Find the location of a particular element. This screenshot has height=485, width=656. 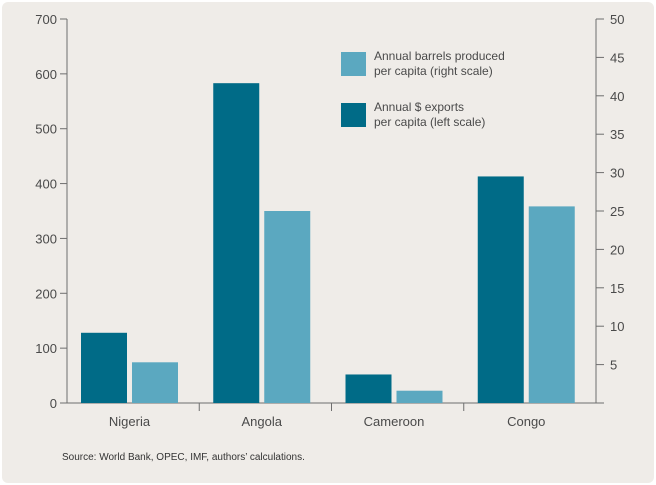

right-axis-tick-label: 5 is located at coordinates (613, 365).